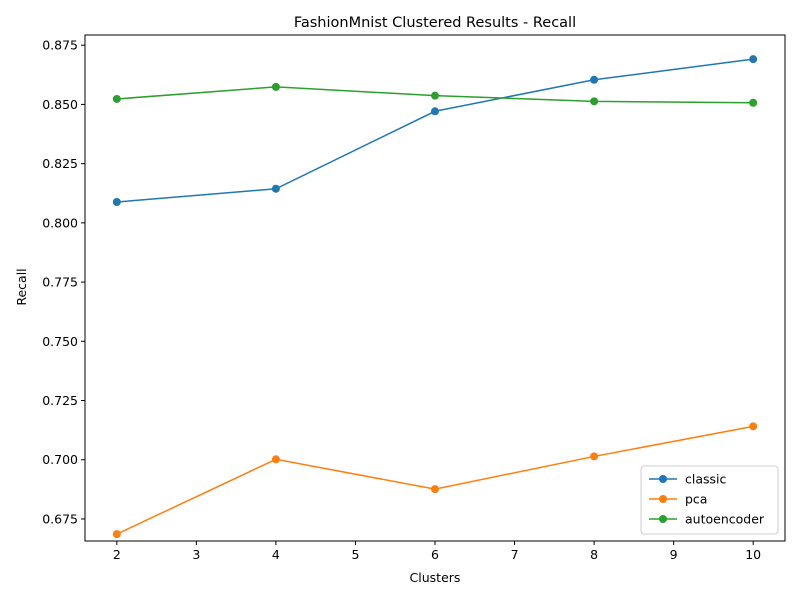  I want to click on legend-label: pca, so click(696, 499).